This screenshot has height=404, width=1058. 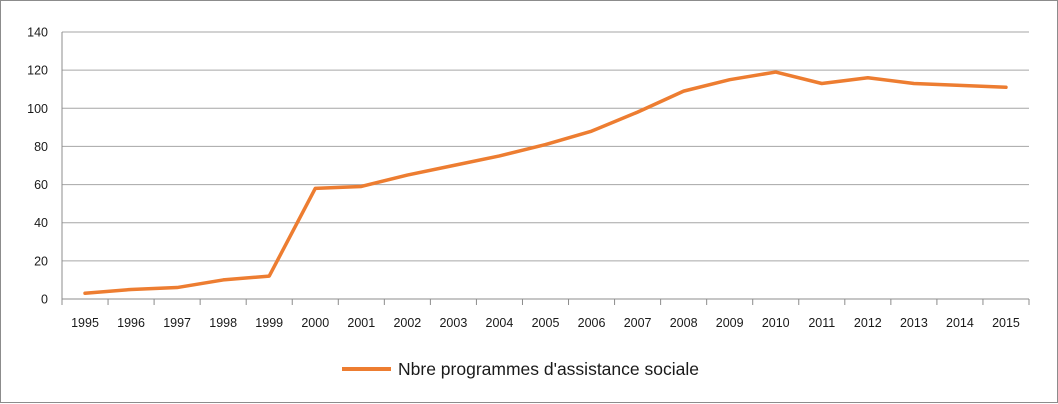 What do you see at coordinates (548, 369) in the screenshot?
I see `legend-label: Nbre programmes d'assistance sociale` at bounding box center [548, 369].